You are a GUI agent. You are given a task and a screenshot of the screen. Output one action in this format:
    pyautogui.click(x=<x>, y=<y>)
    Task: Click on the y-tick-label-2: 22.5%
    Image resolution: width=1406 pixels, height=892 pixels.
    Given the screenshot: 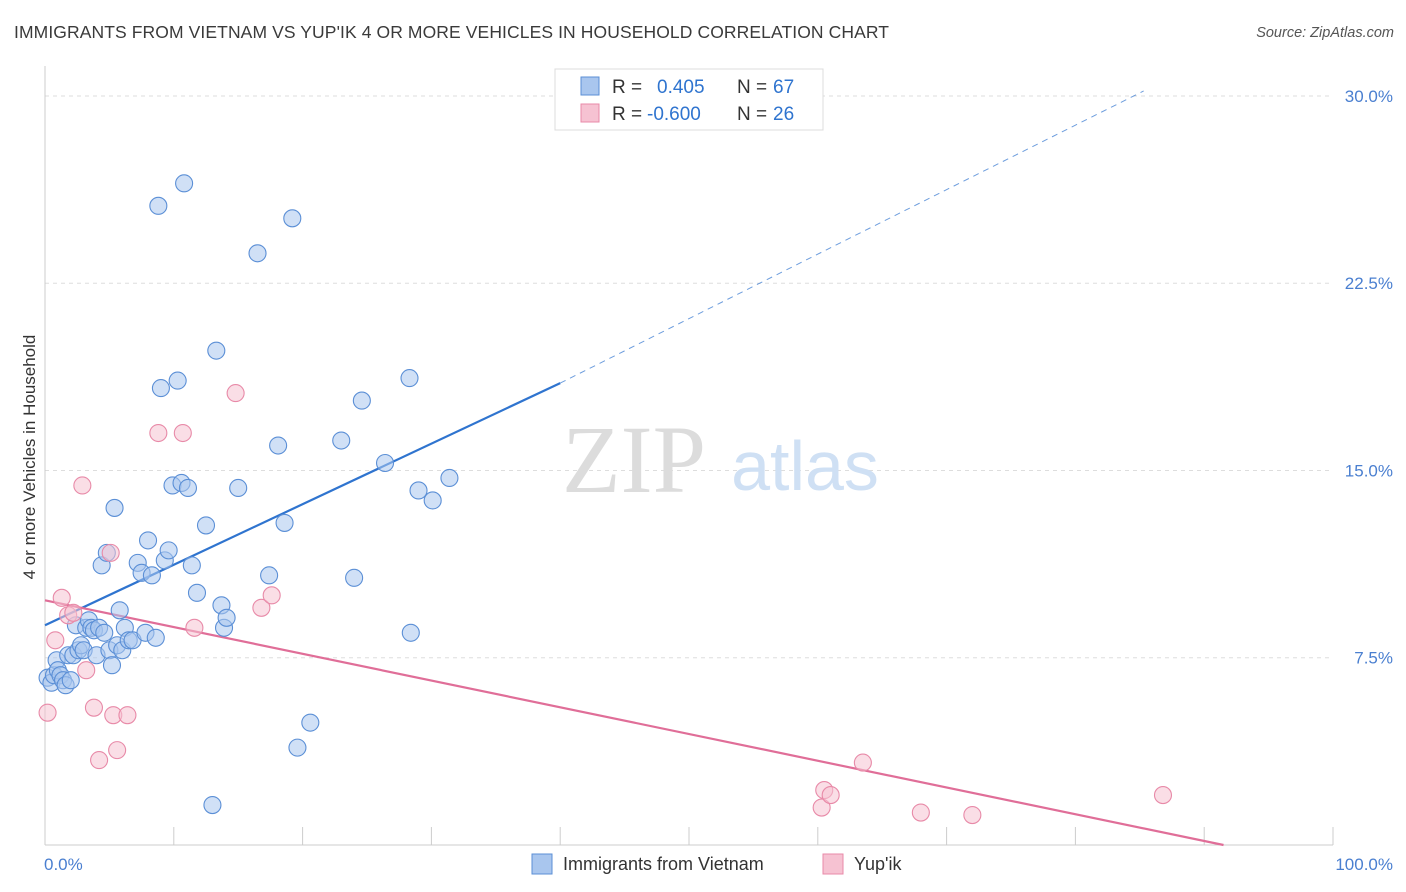 What is the action you would take?
    pyautogui.click(x=1369, y=283)
    